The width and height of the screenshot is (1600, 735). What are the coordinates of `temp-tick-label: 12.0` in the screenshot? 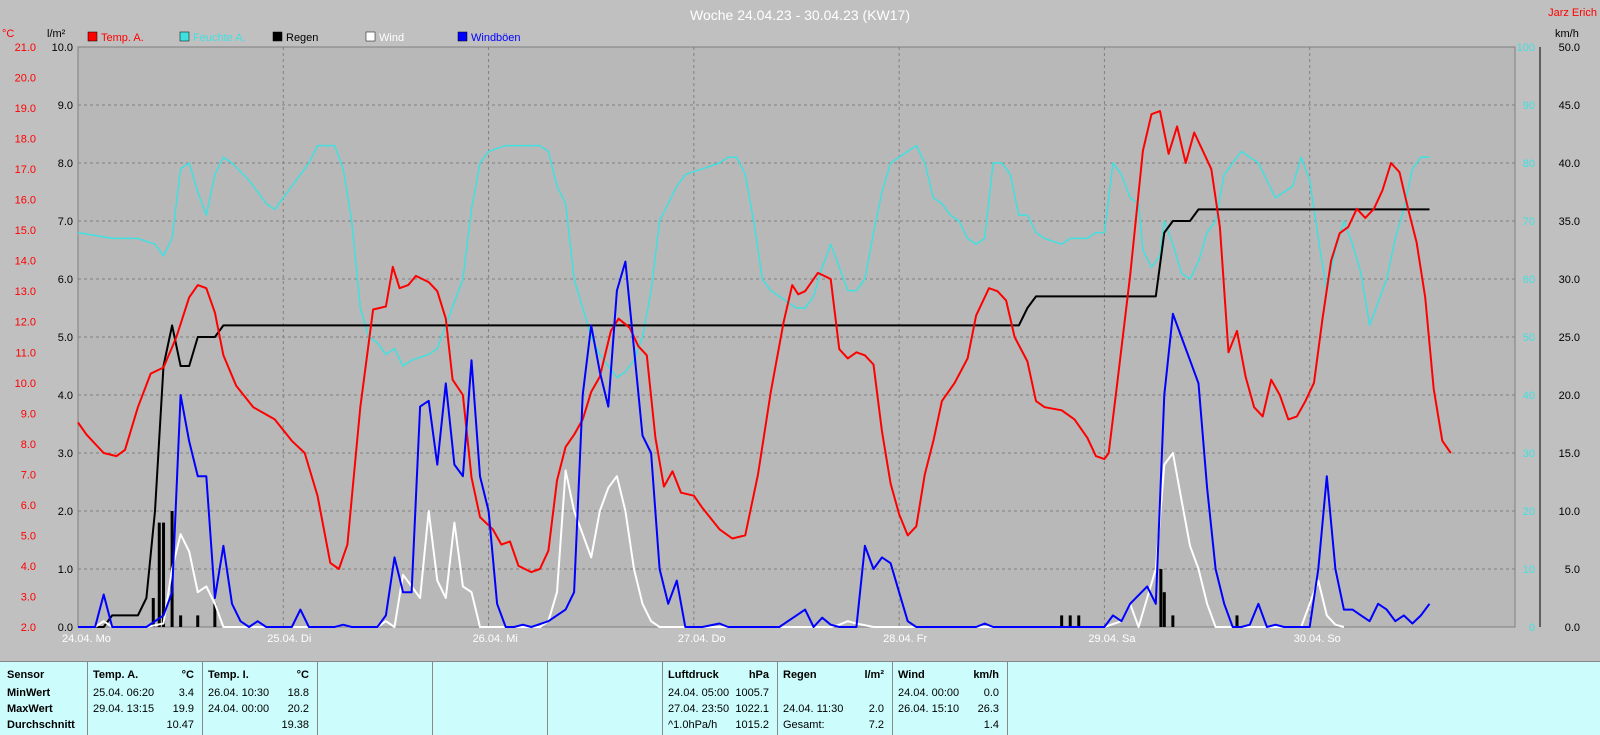 It's located at (25, 323).